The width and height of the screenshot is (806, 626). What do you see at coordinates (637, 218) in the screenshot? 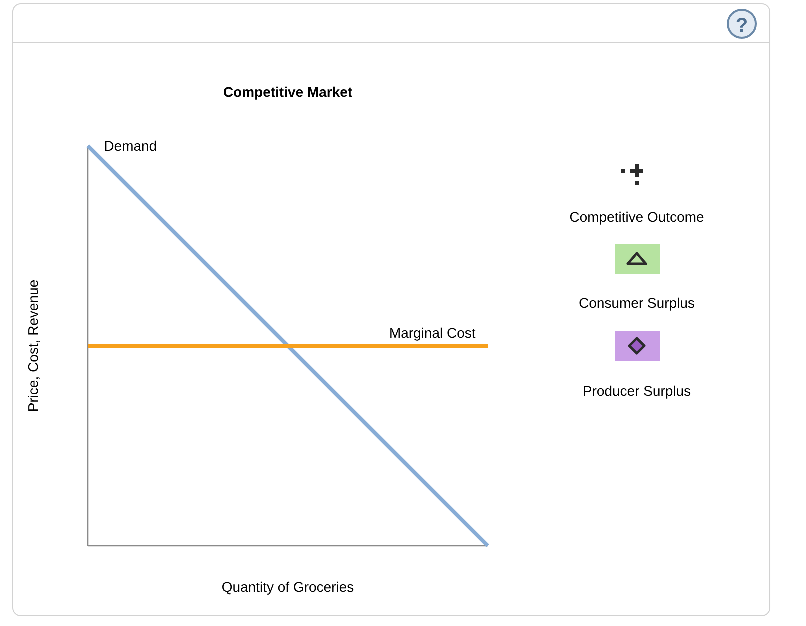
I see `annotation: Competitive Outcome` at bounding box center [637, 218].